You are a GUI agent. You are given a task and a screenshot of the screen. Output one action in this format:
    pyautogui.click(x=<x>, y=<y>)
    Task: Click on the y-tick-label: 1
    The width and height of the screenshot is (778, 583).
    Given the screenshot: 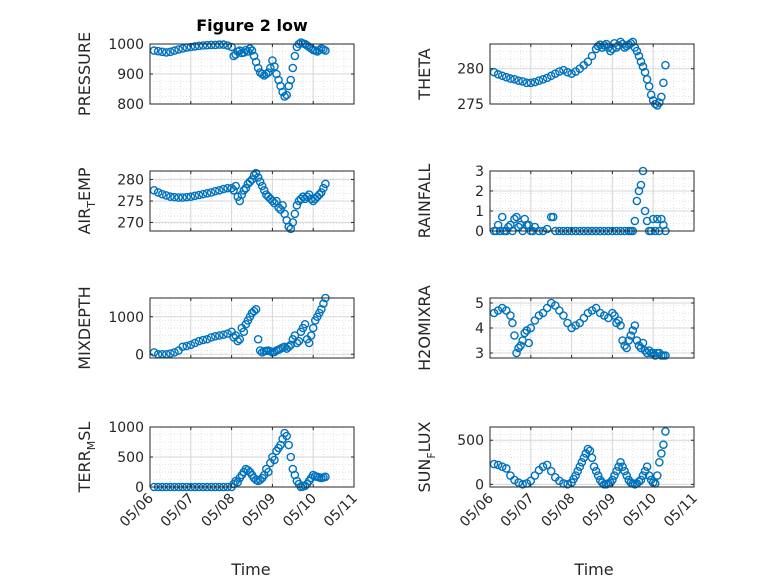 What is the action you would take?
    pyautogui.click(x=479, y=212)
    